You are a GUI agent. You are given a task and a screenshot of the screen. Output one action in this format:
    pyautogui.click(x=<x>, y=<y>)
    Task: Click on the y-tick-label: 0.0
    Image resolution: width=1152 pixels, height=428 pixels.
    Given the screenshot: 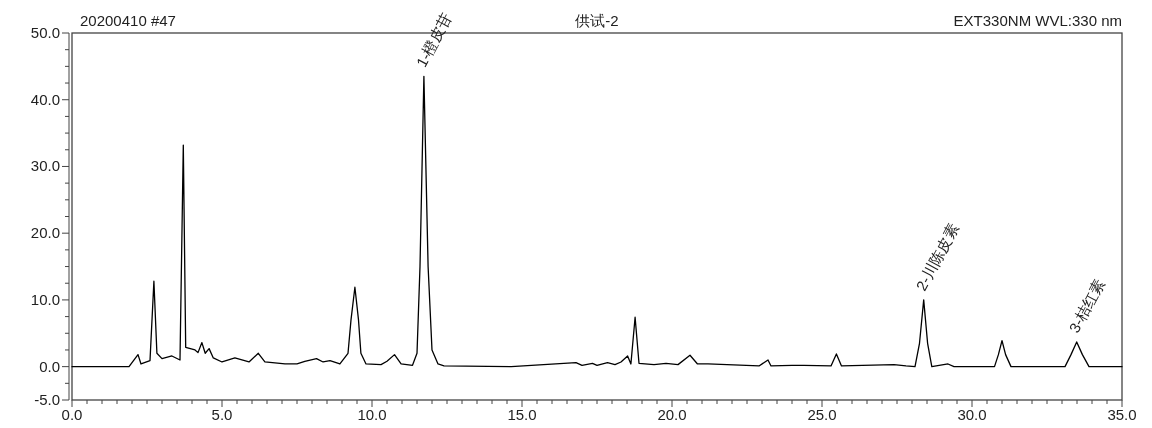 What is the action you would take?
    pyautogui.click(x=49, y=366)
    